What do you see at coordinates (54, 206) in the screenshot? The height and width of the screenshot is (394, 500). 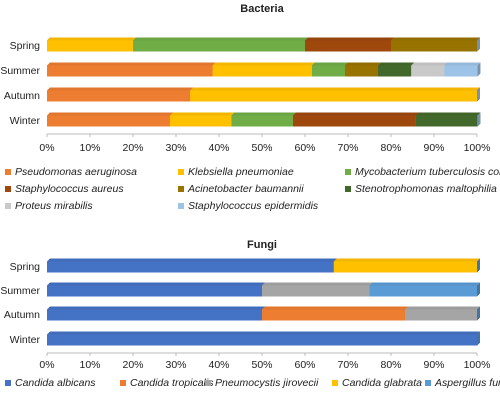 I see `legend-label: Proteus mirabilis` at bounding box center [54, 206].